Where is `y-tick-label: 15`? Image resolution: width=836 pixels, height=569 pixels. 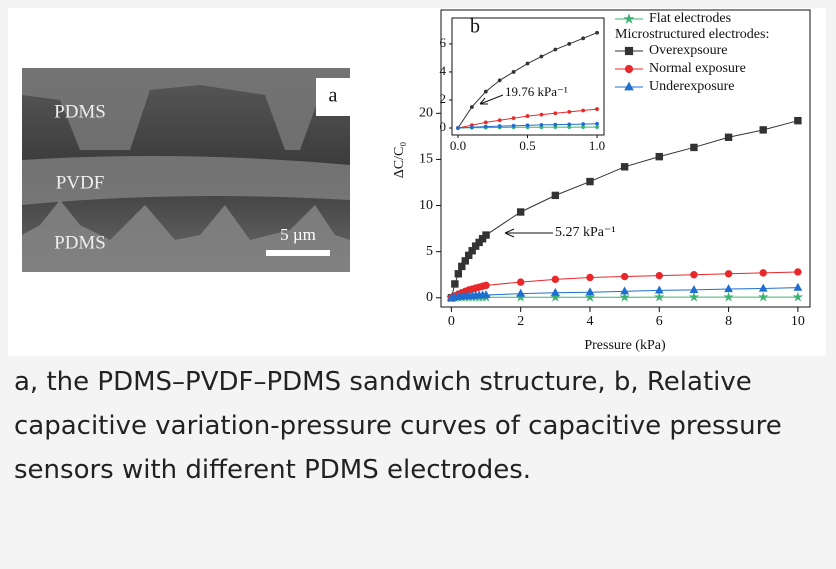 y-tick-label: 15 is located at coordinates (426, 159).